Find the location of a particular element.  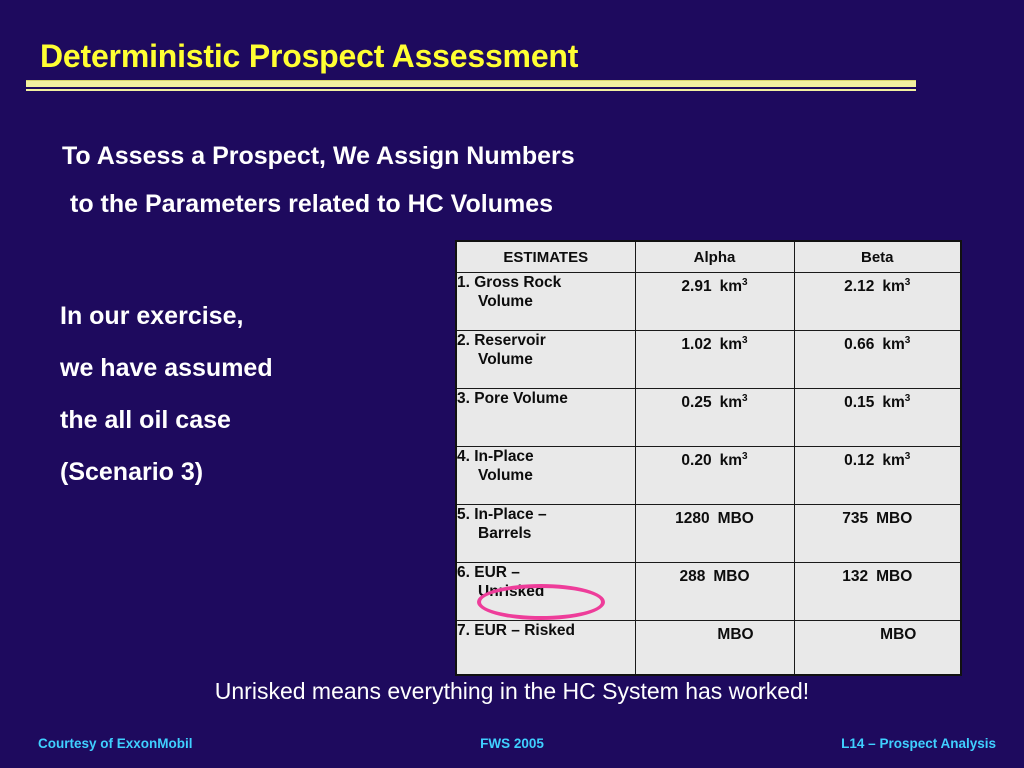

body-text-line-2: we have assumed is located at coordinates (166, 368).